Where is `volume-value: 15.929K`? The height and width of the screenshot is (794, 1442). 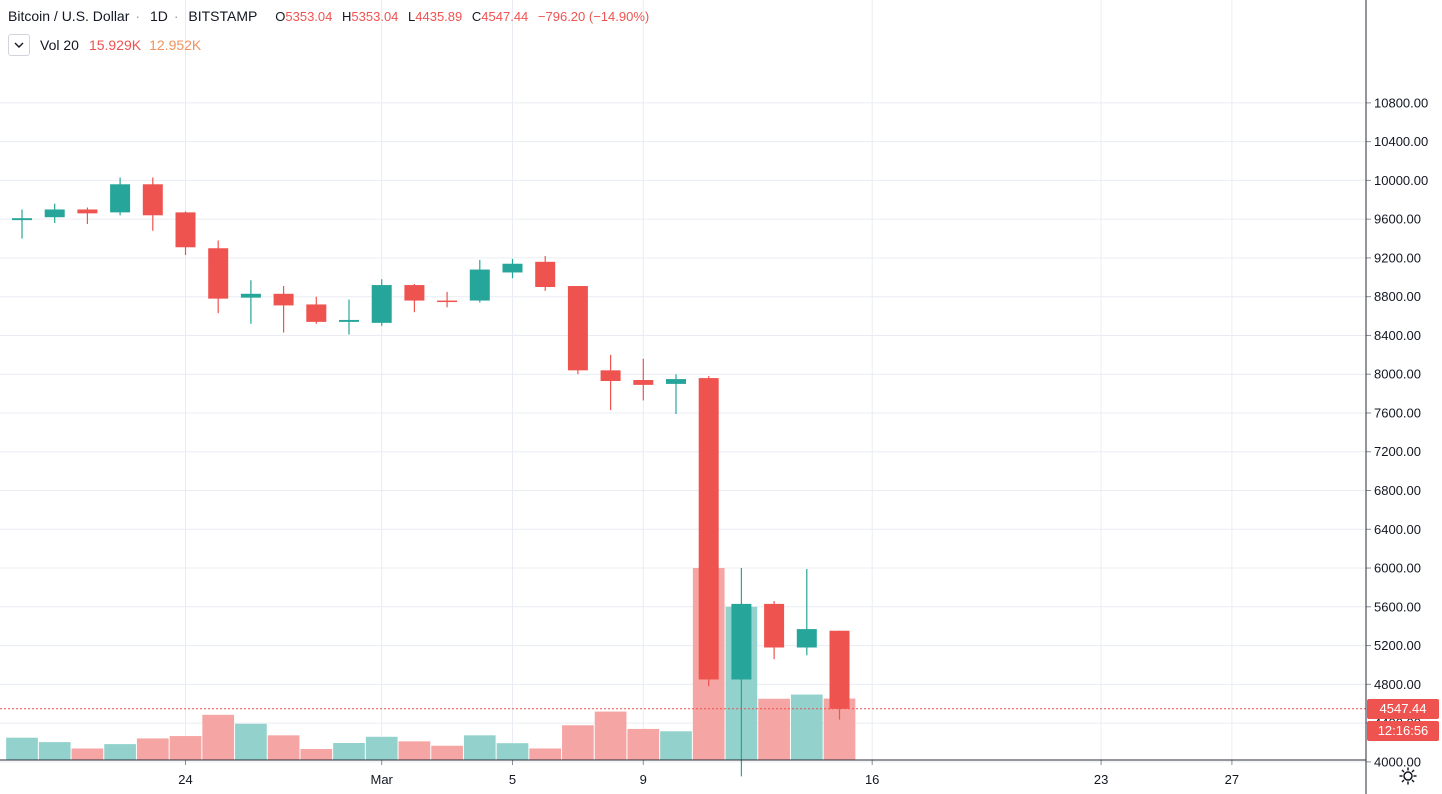
volume-value: 15.929K is located at coordinates (115, 45).